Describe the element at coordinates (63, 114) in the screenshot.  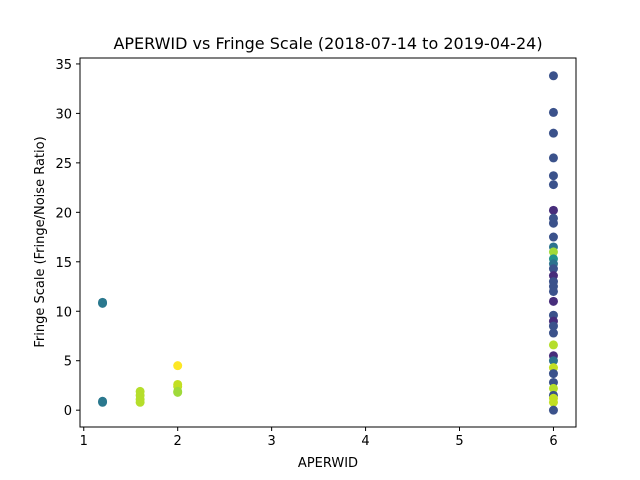
I see `y-tick-label: 30` at that location.